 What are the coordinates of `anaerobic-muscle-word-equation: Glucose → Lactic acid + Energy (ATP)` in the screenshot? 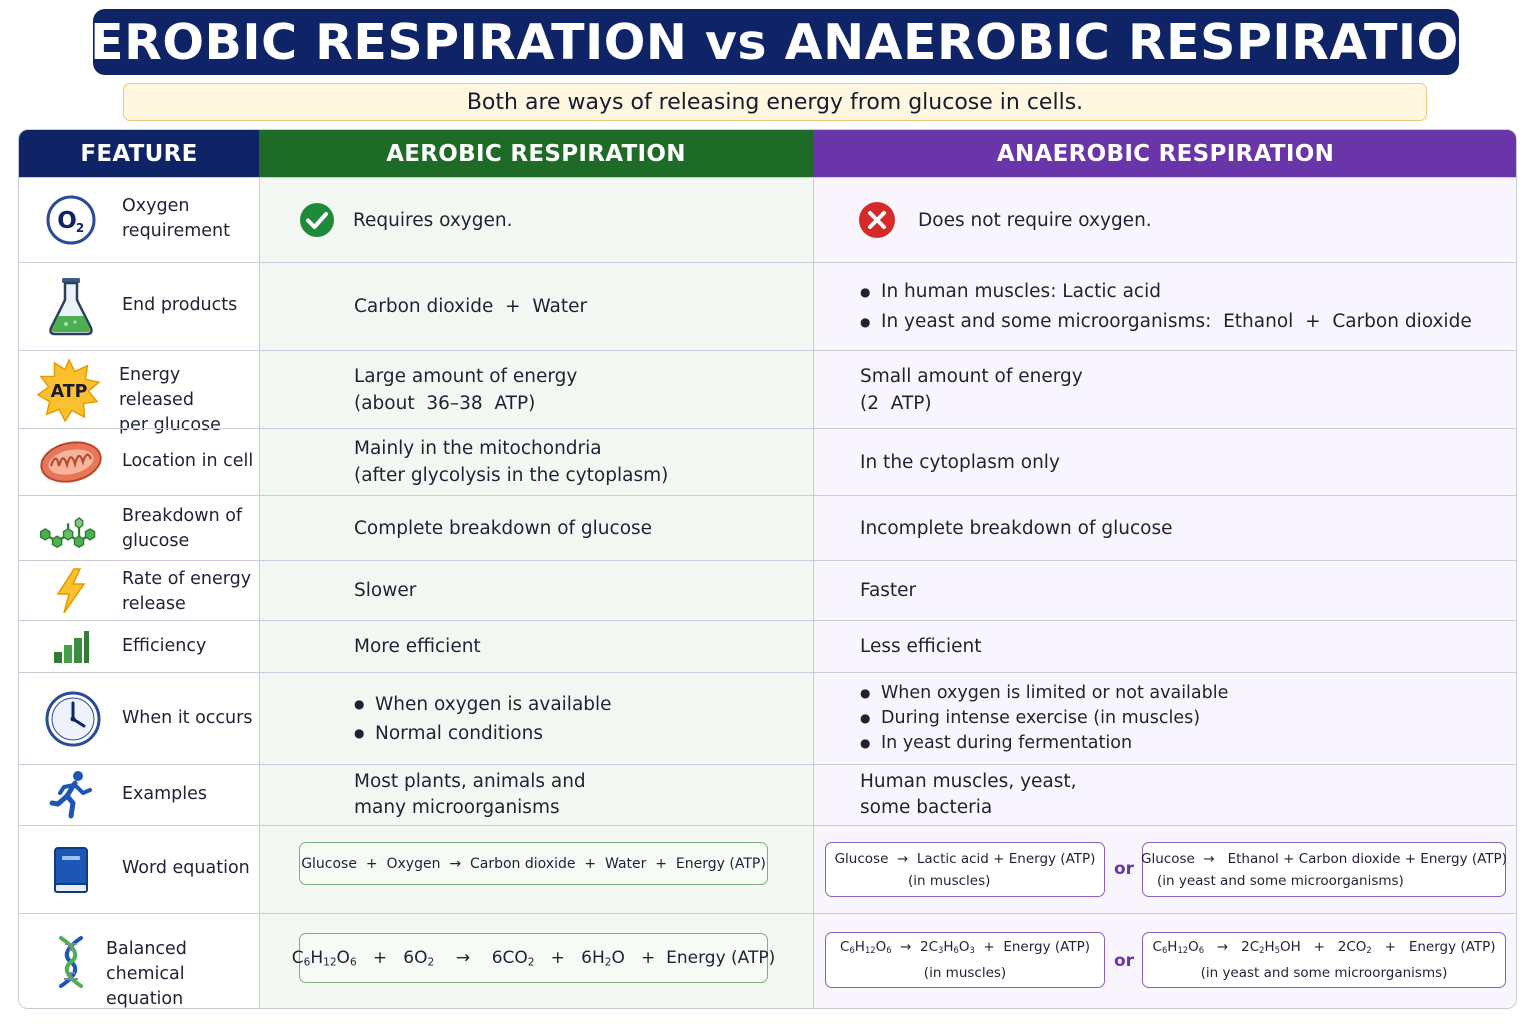 It's located at (965, 858).